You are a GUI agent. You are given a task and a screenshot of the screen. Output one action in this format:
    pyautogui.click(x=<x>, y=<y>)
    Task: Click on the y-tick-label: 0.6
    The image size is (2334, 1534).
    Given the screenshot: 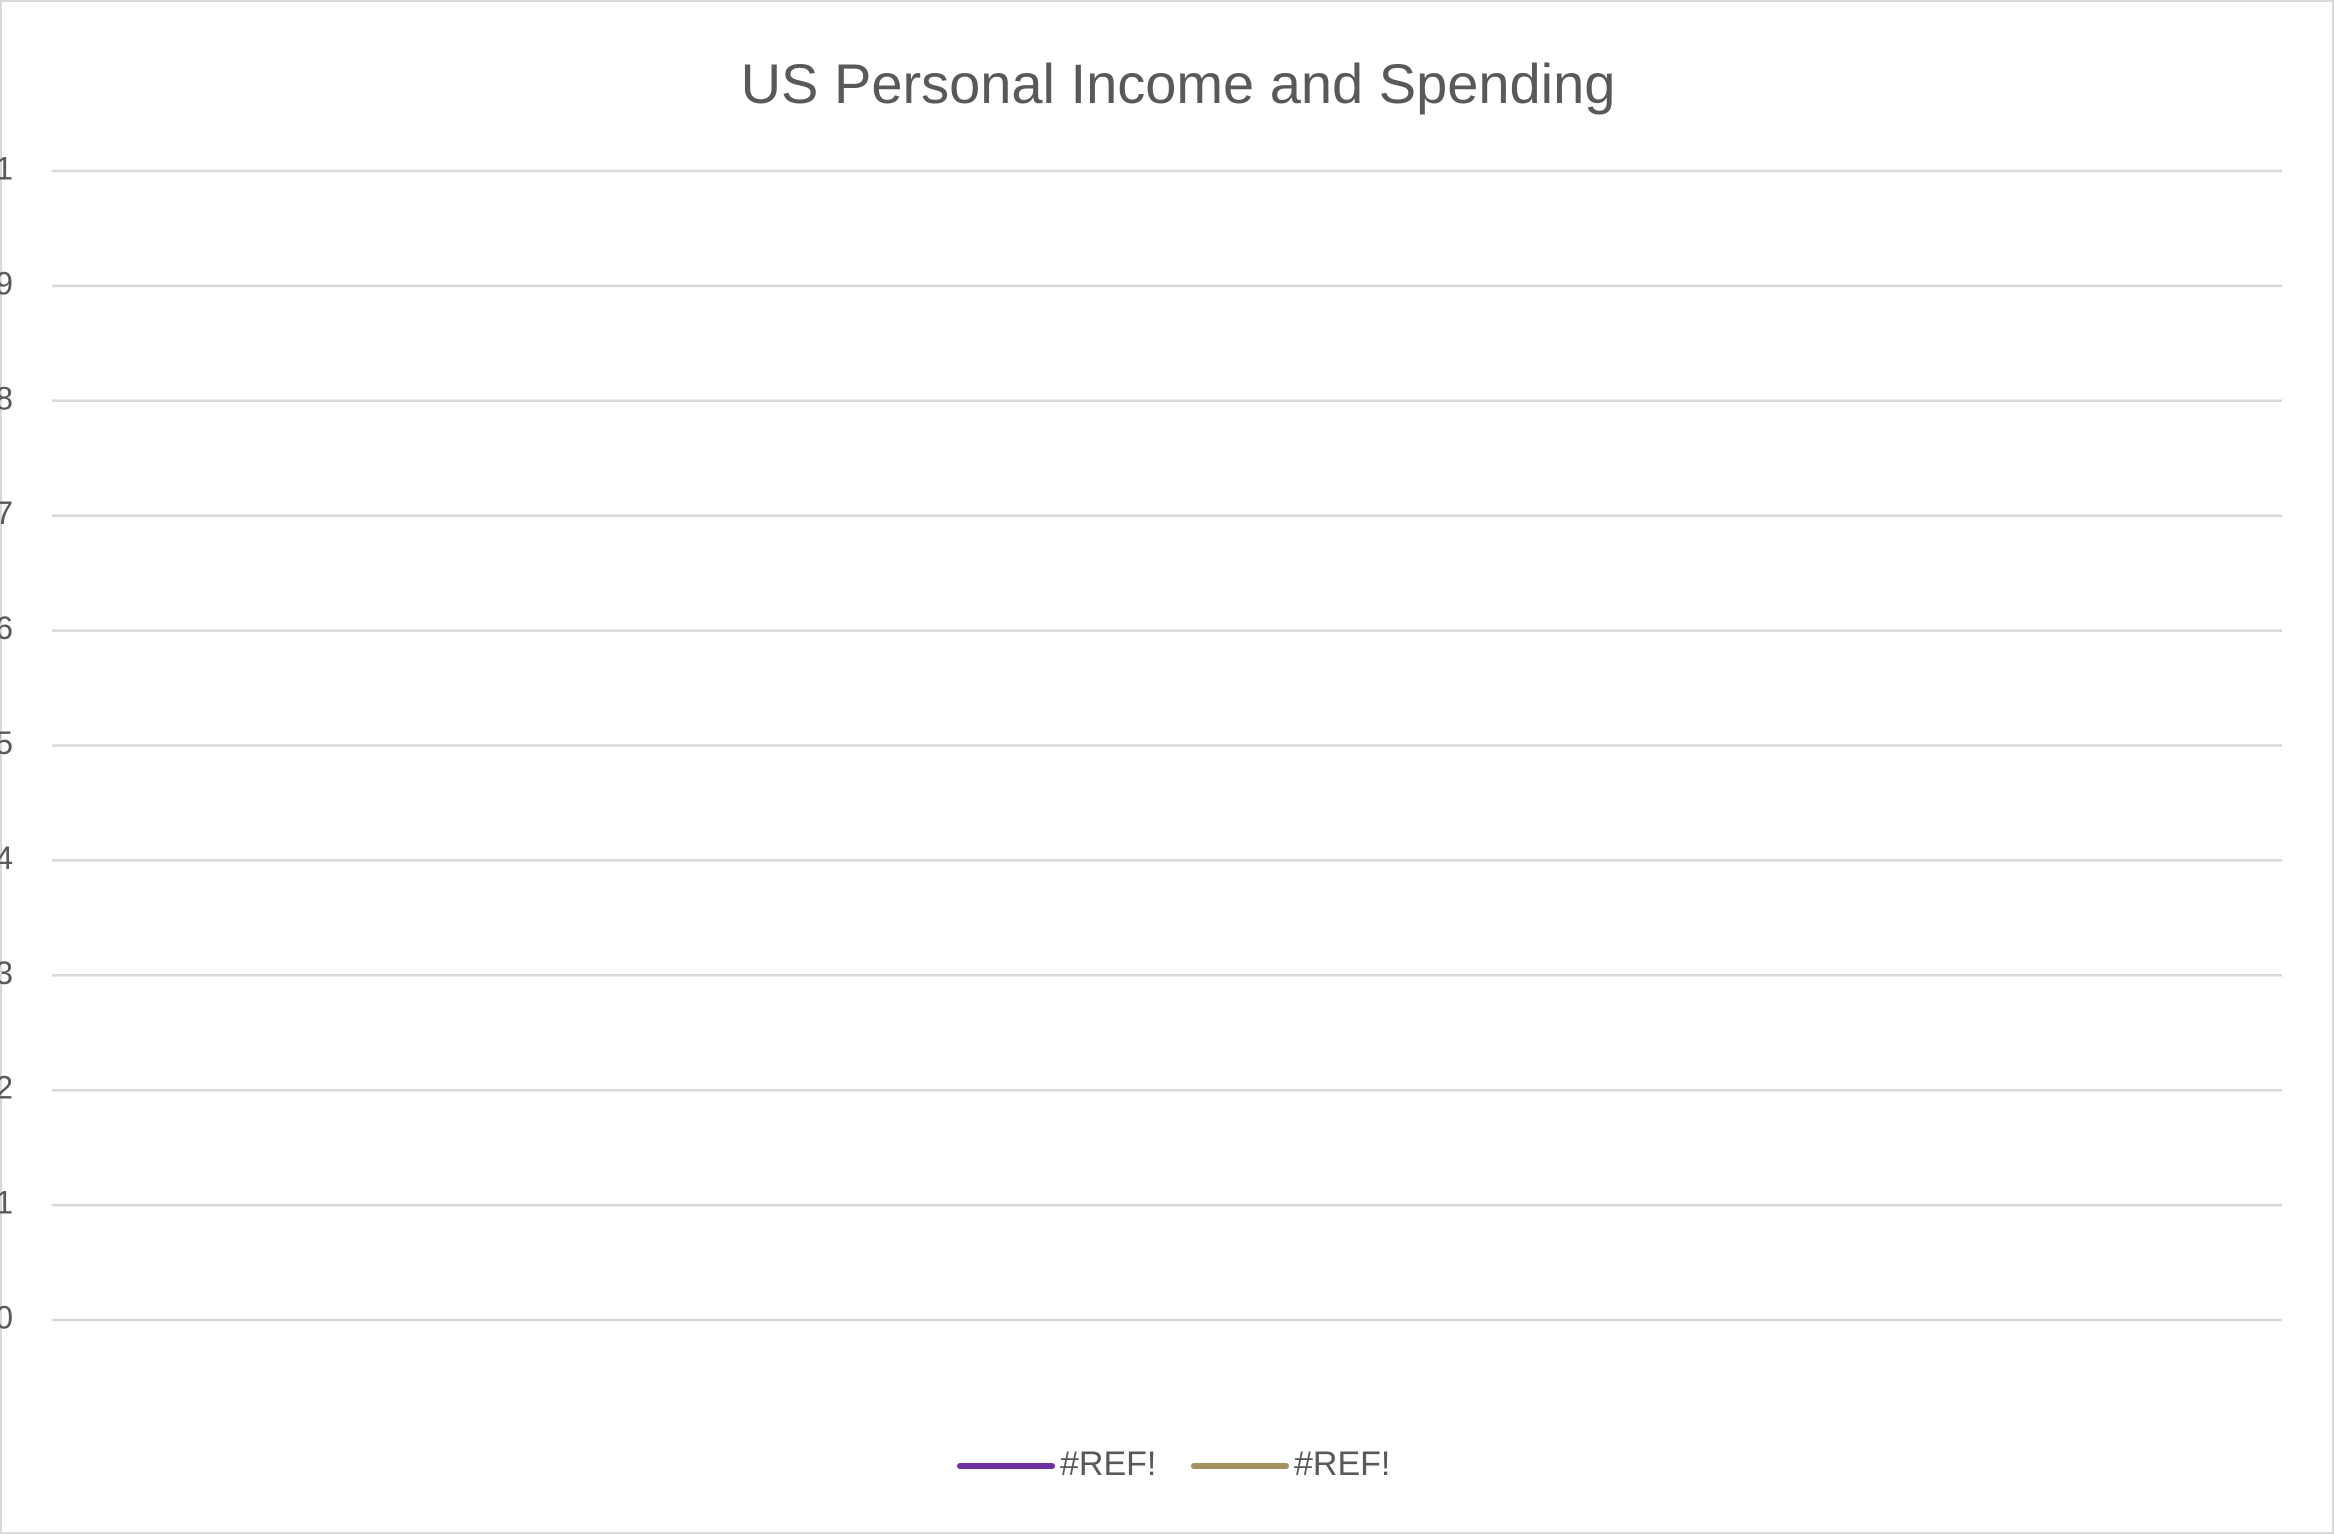 What is the action you would take?
    pyautogui.click(x=6, y=628)
    